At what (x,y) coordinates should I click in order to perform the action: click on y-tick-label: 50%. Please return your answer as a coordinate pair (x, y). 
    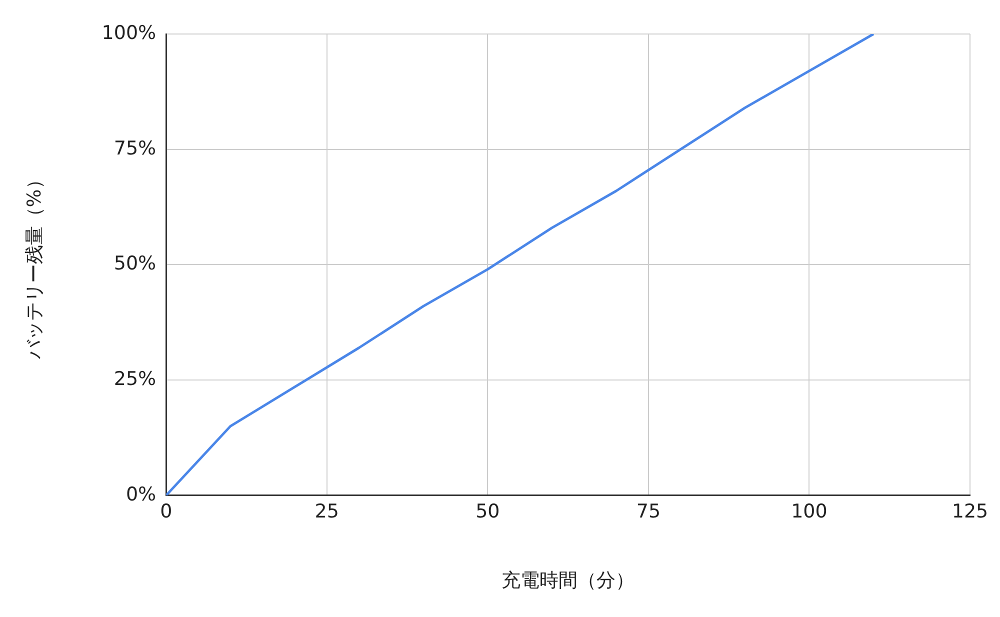
    Looking at the image, I should click on (135, 263).